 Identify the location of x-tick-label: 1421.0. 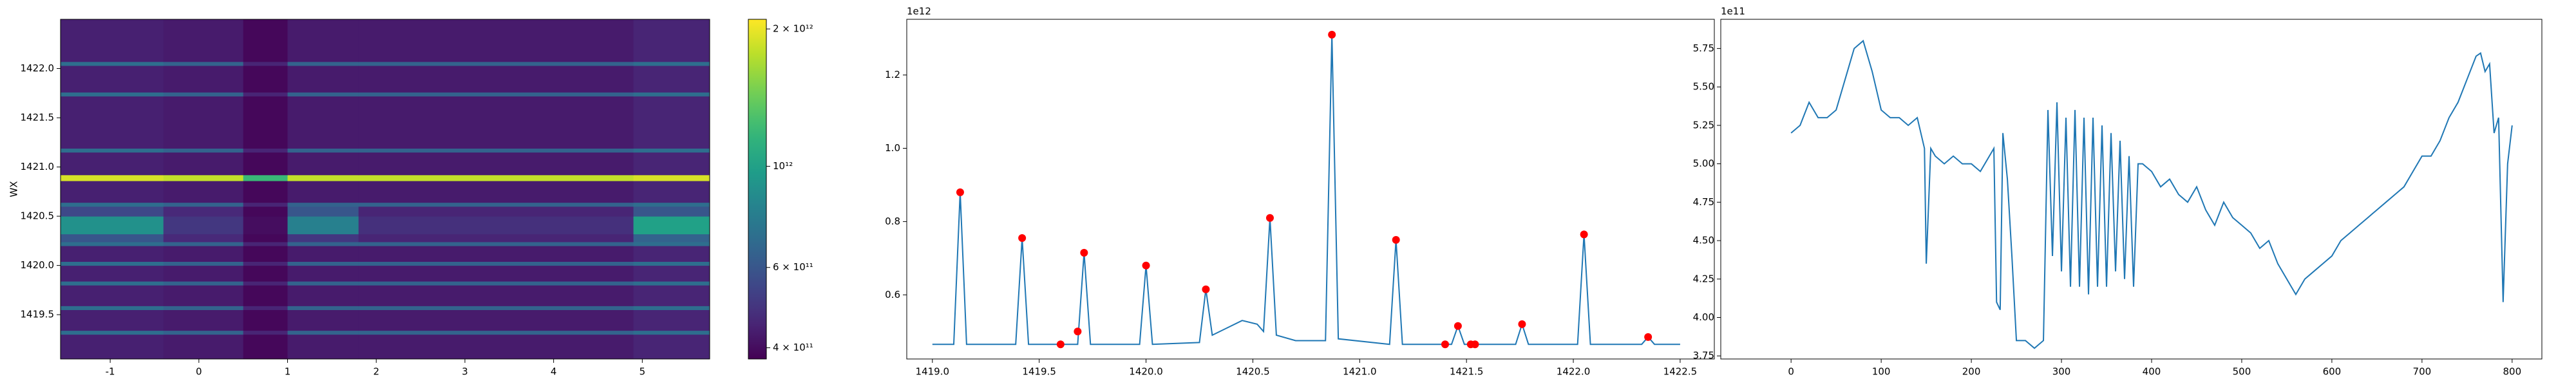
(1360, 372).